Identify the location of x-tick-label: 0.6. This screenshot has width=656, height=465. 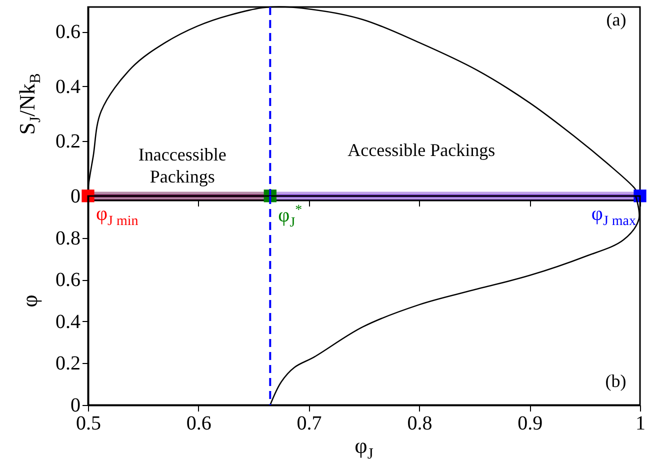
(199, 423).